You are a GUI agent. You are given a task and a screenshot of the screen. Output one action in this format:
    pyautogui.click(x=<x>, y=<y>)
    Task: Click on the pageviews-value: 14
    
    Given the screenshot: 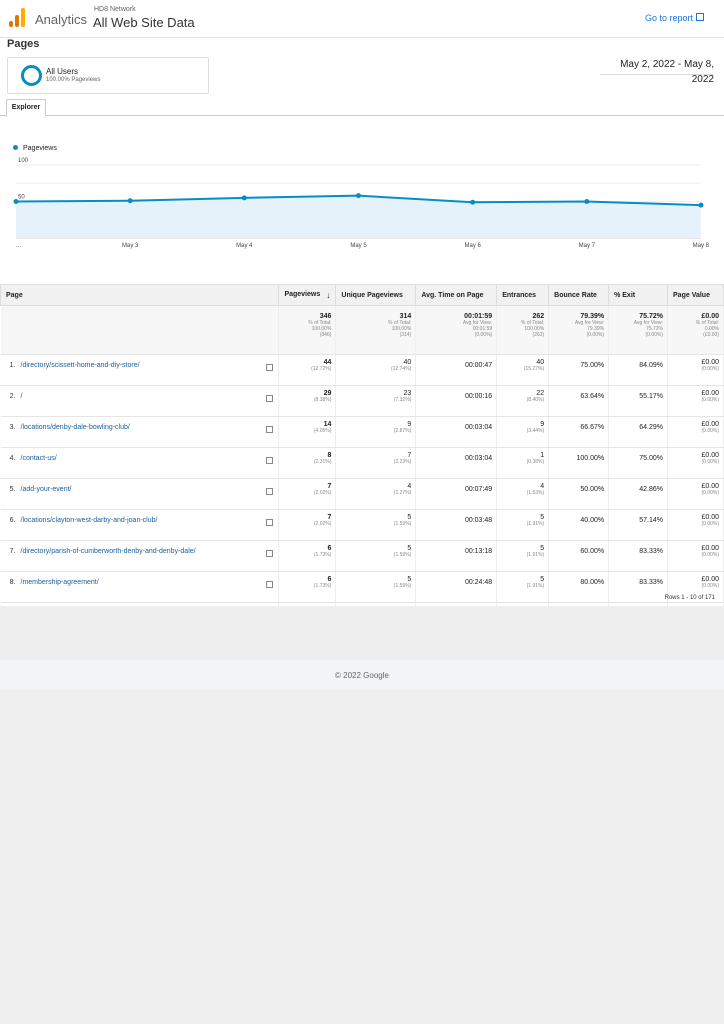 What is the action you would take?
    pyautogui.click(x=327, y=424)
    